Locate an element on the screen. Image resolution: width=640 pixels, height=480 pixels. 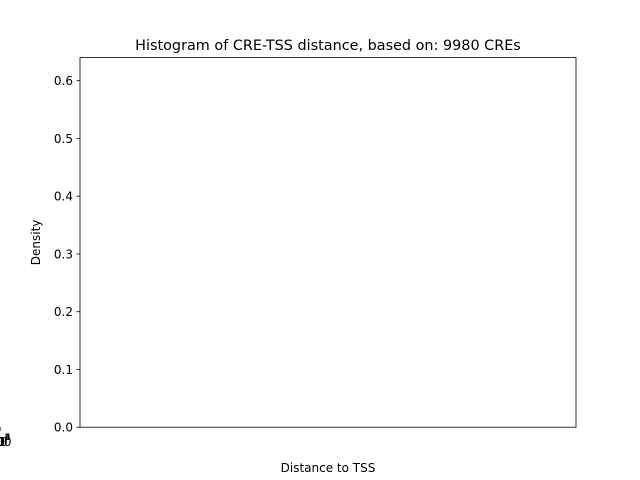
x-axis: 010100103104105106 is located at coordinates (5, 438).